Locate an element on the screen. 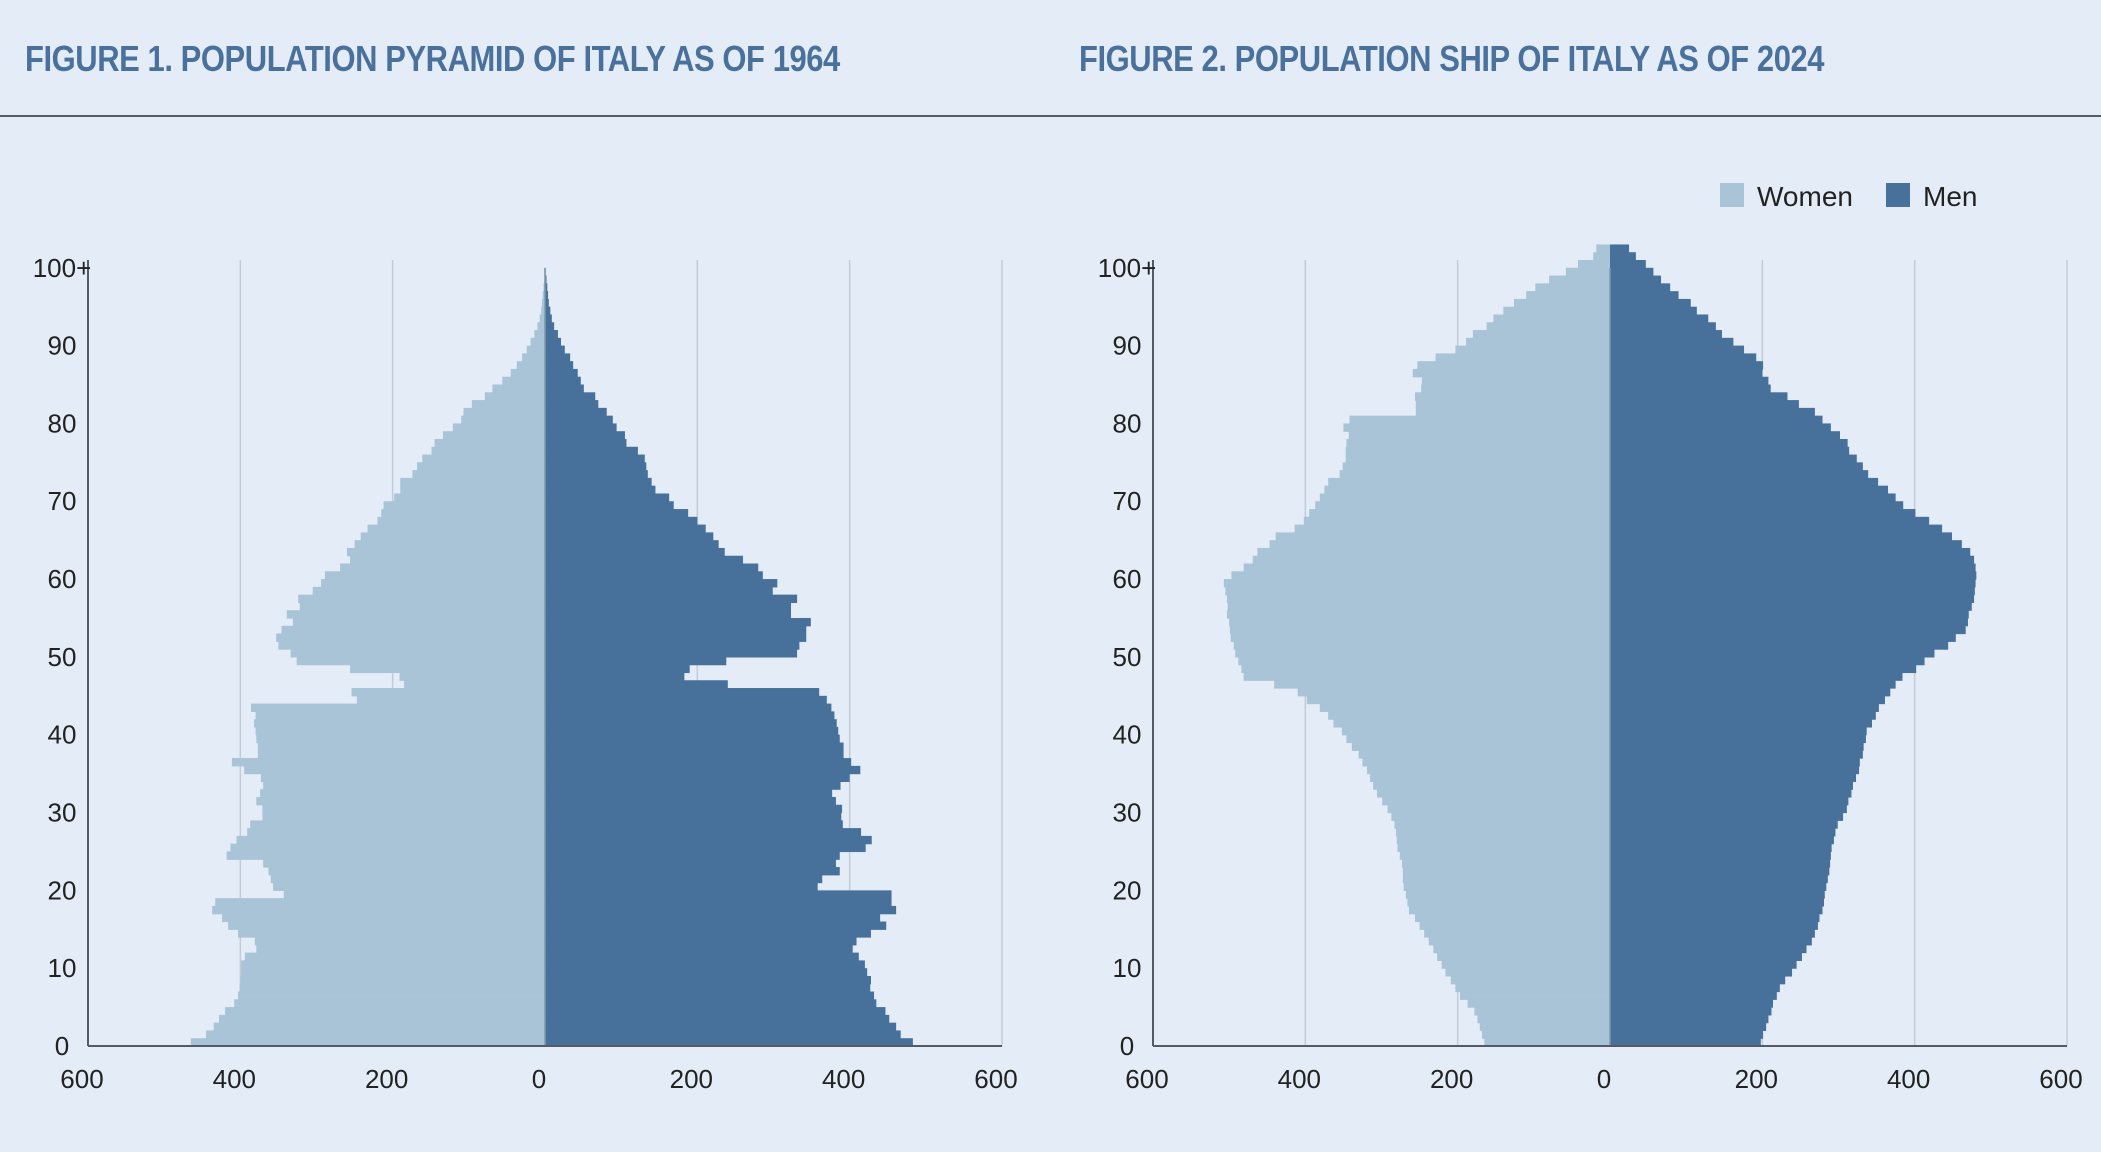  y-tick-label: 100+ is located at coordinates (62, 268).